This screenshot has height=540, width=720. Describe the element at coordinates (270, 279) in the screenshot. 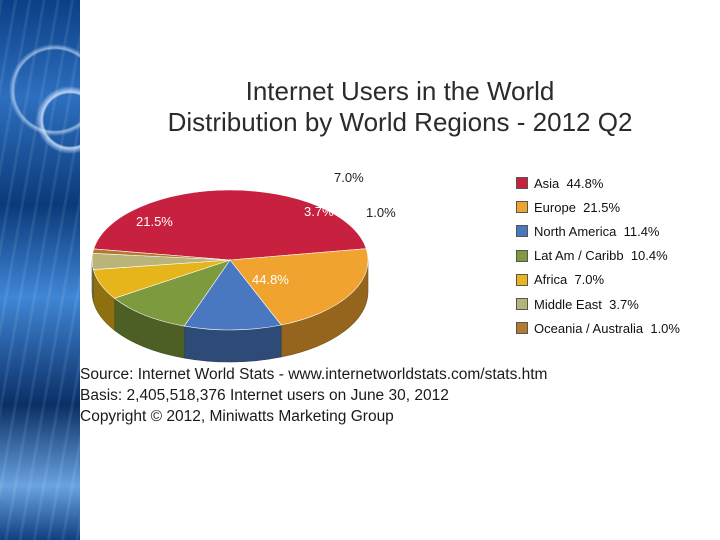

I see `pie-label-asia: 44.8%` at that location.